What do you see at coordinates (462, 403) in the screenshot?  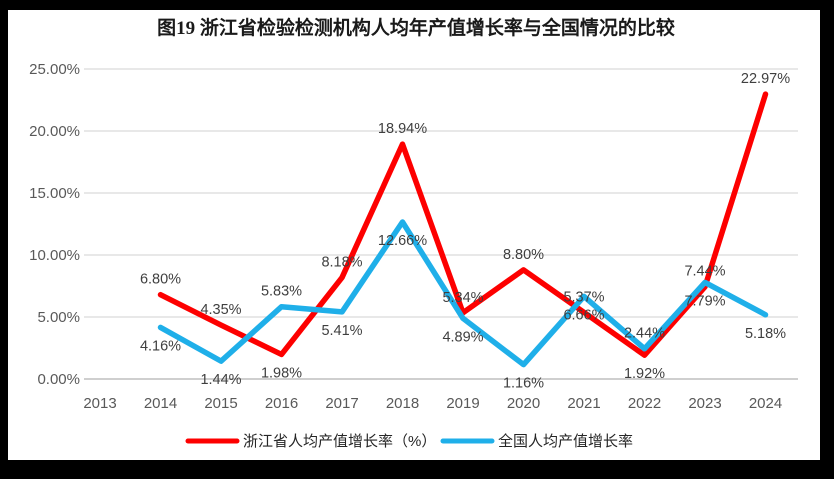 I see `x-axis-tick-label: 2019` at bounding box center [462, 403].